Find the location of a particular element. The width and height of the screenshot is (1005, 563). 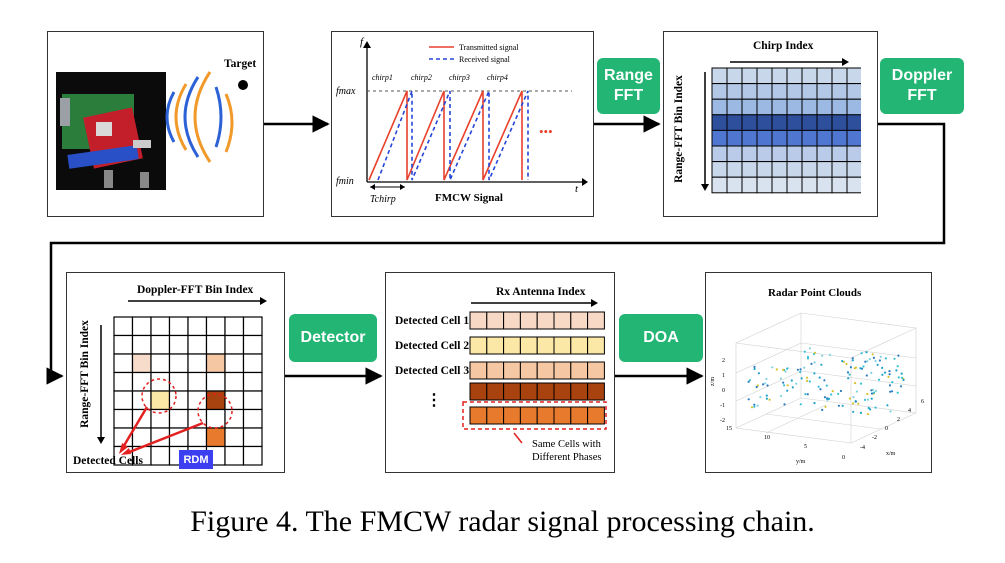

rx-antenna-label: Rx Antenna Index is located at coordinates (541, 292).